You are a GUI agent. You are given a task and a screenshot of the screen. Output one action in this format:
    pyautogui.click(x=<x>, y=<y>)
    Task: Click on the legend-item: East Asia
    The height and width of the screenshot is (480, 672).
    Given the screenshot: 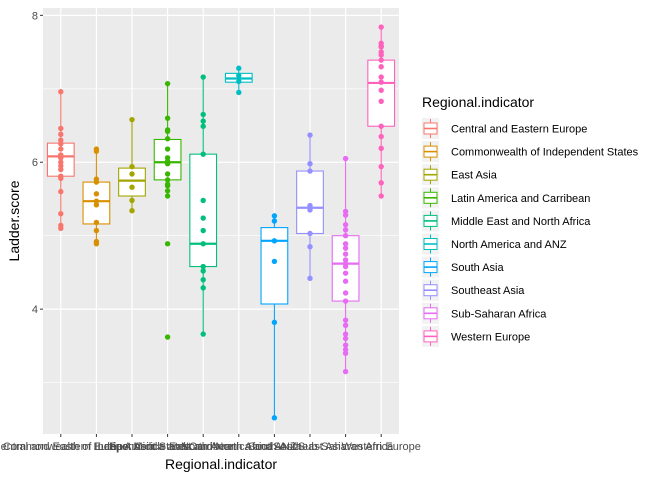 What is the action you would take?
    pyautogui.click(x=460, y=175)
    